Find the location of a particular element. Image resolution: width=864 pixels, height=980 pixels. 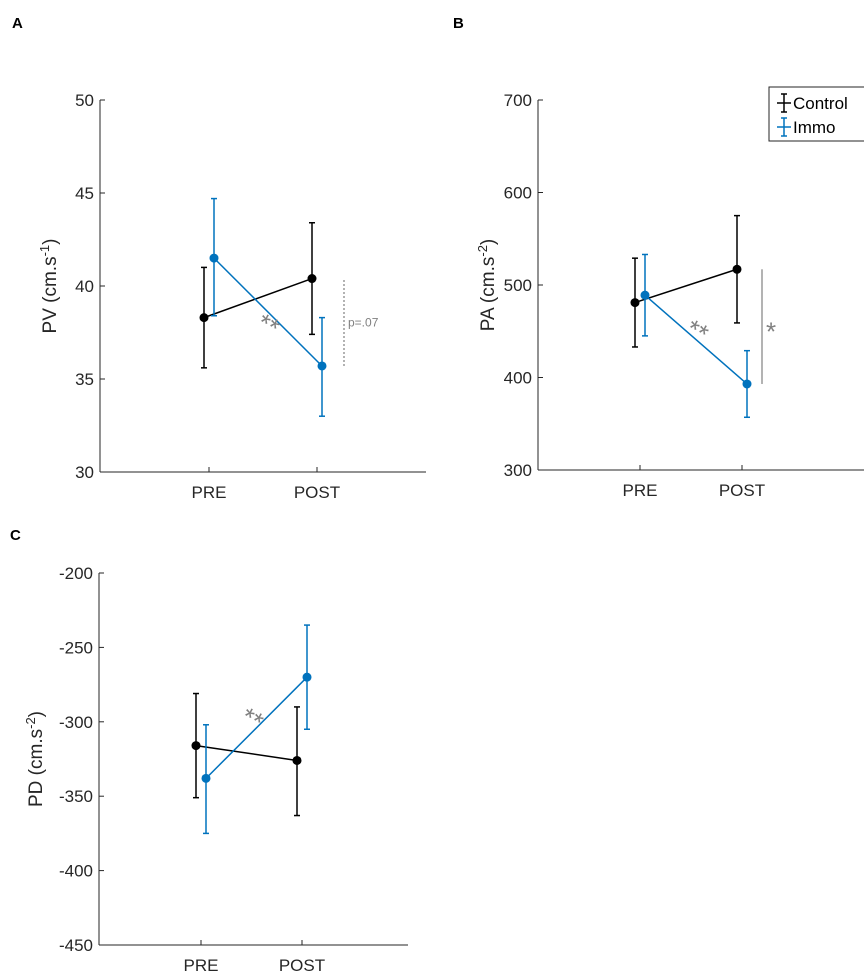

y-tick-label: 700 is located at coordinates (518, 100).